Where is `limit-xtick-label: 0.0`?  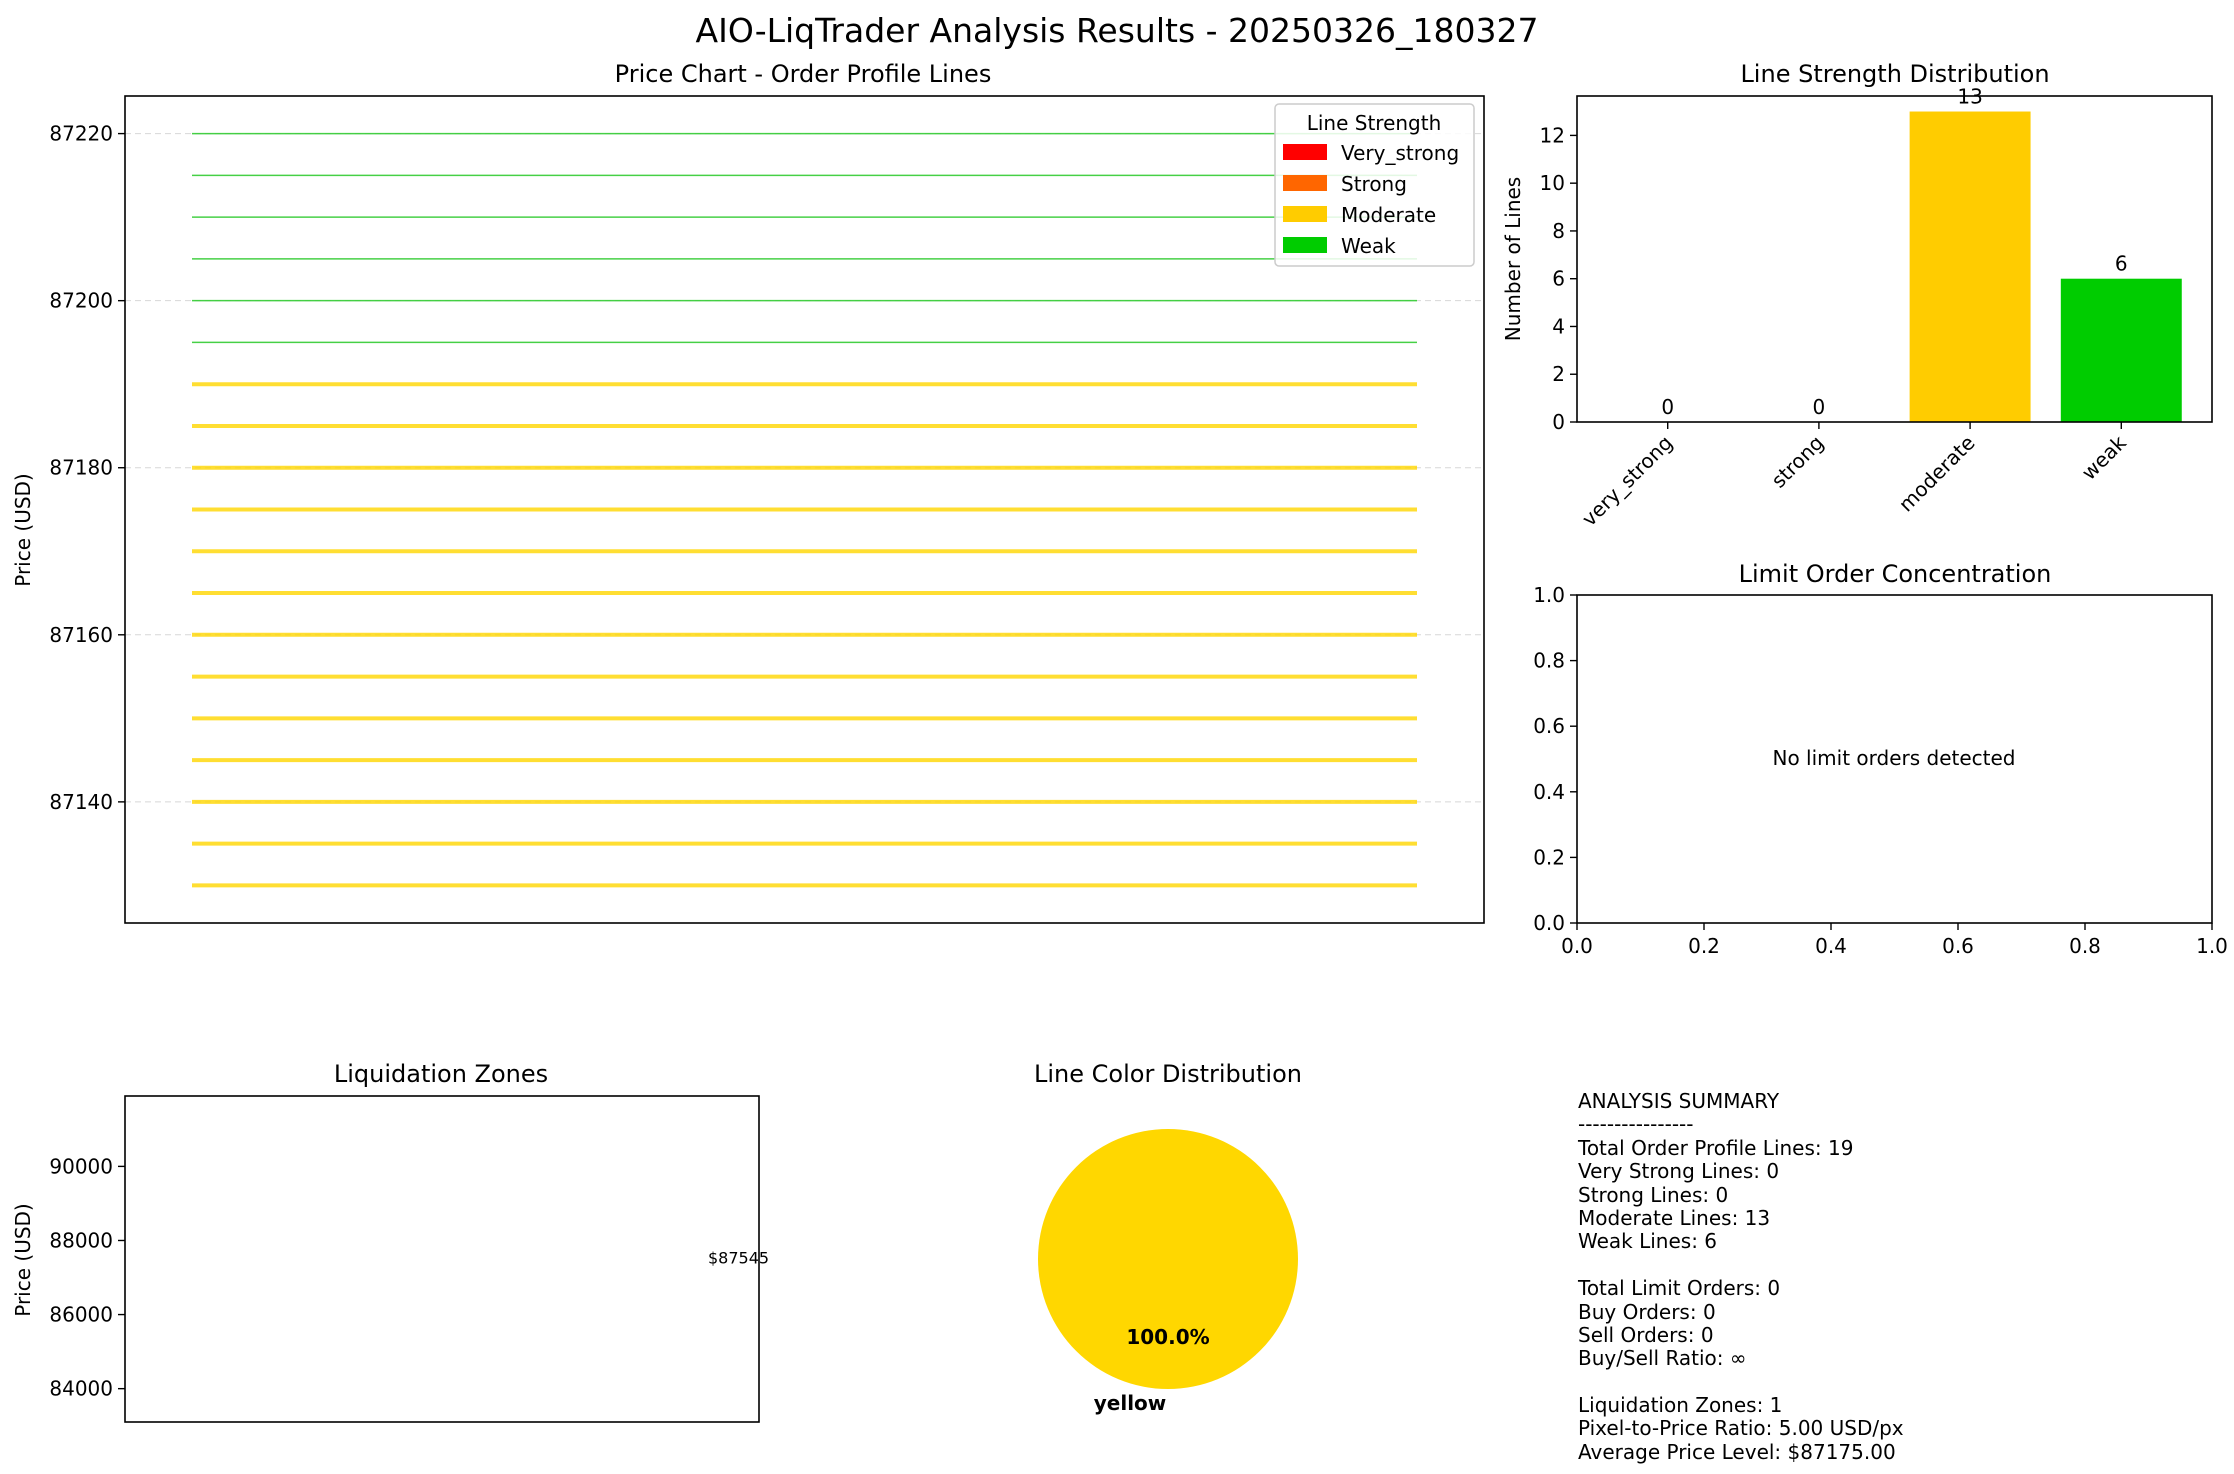 limit-xtick-label: 0.0 is located at coordinates (1577, 946).